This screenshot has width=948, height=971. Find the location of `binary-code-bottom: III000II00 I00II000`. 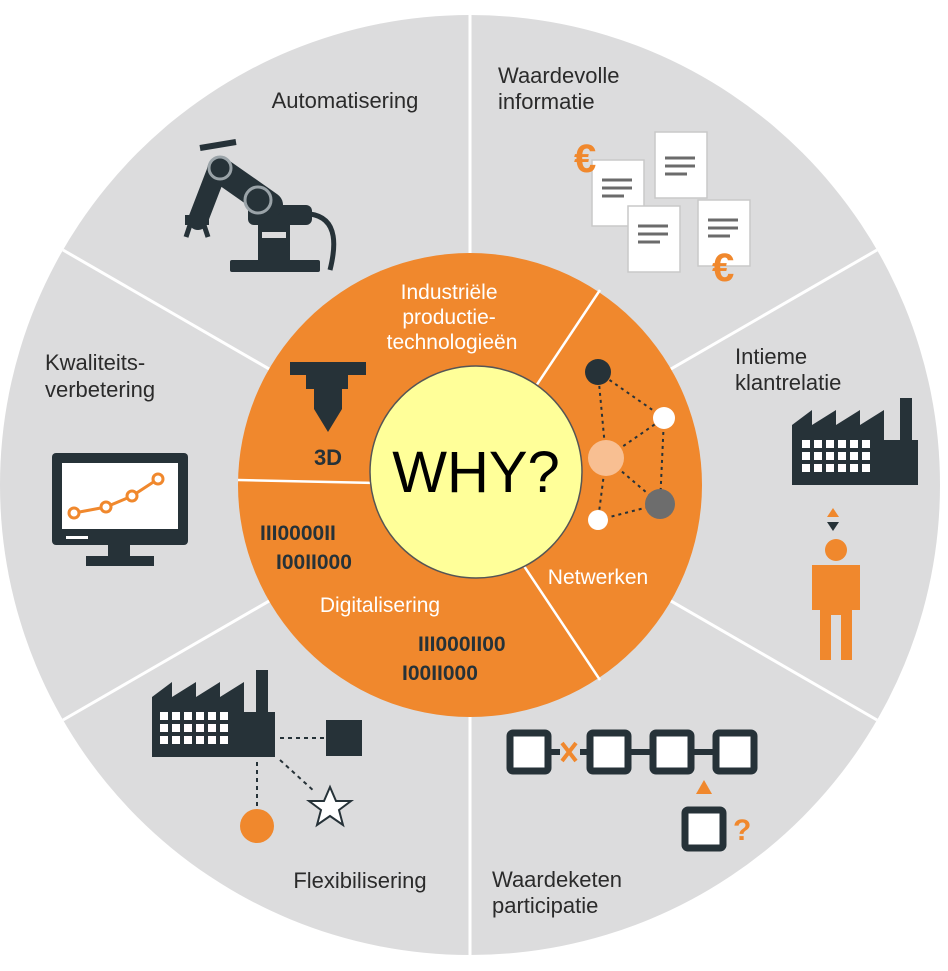

binary-code-bottom: III000II00 I00II000 is located at coordinates (456, 659).